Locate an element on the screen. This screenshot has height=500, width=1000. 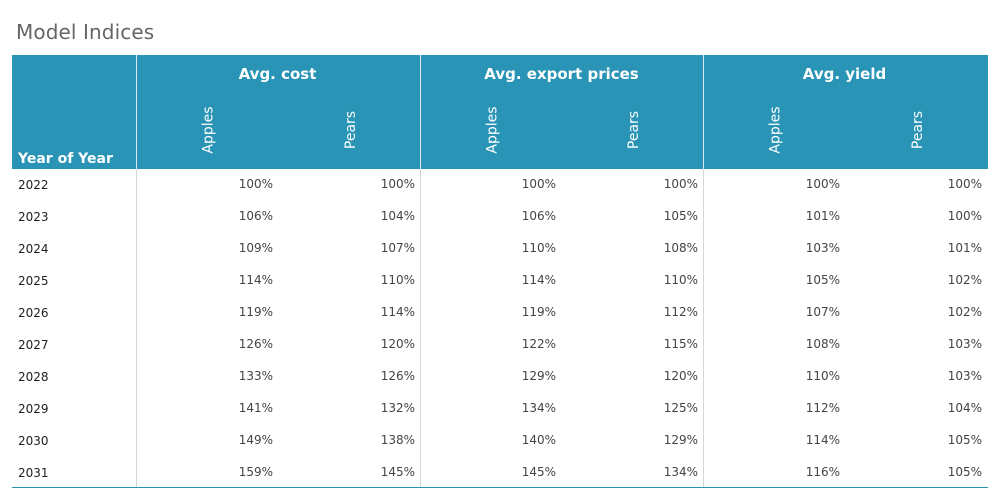
year-cell: 2030 is located at coordinates (33, 441).